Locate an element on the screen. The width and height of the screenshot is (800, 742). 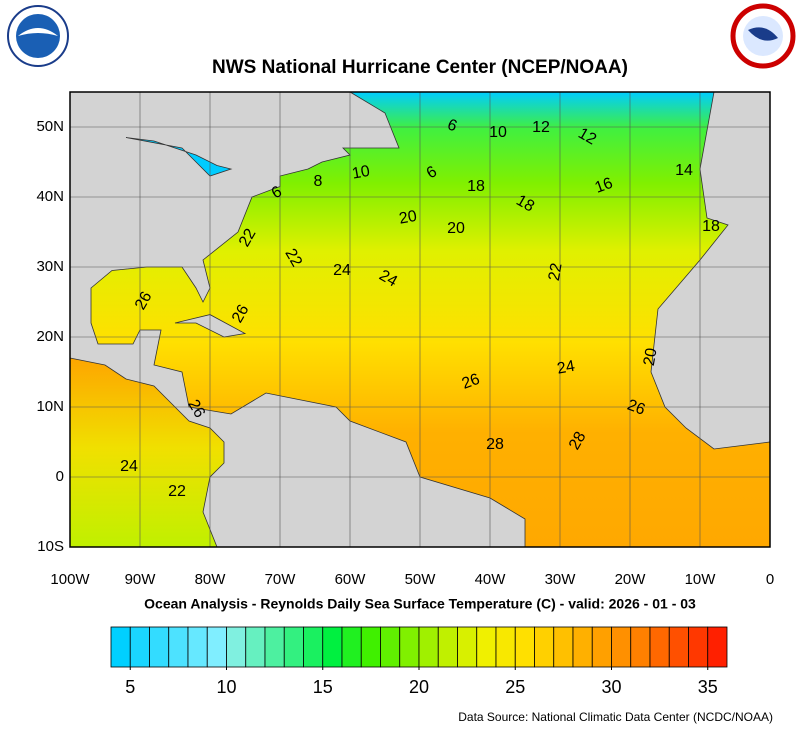
lon-tick-label: 10W is located at coordinates (701, 579).